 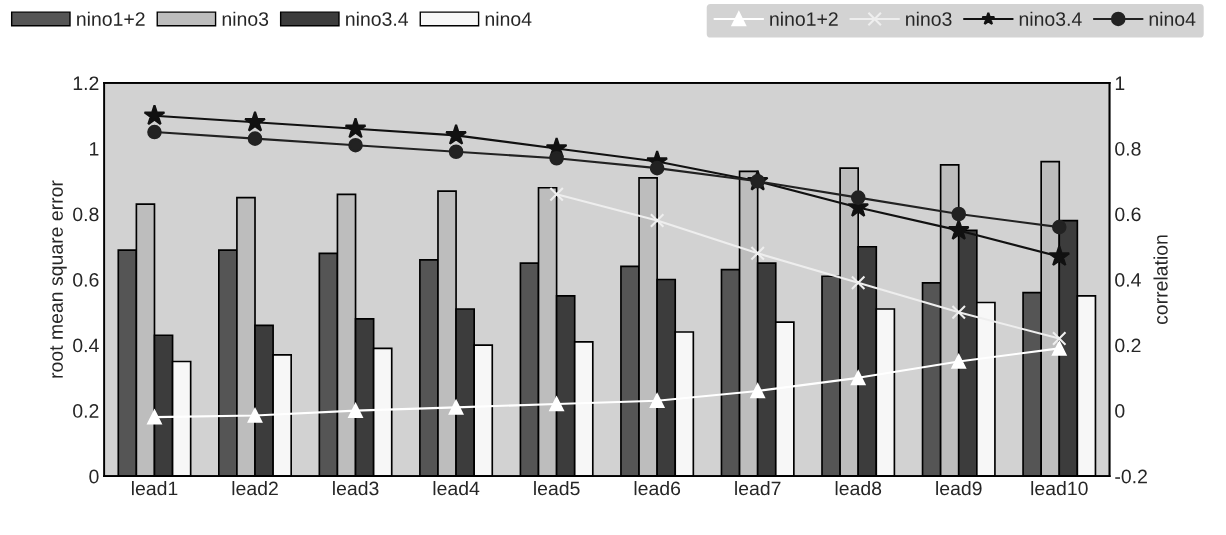 What do you see at coordinates (86, 411) in the screenshot?
I see `y-tick-label: 0.2` at bounding box center [86, 411].